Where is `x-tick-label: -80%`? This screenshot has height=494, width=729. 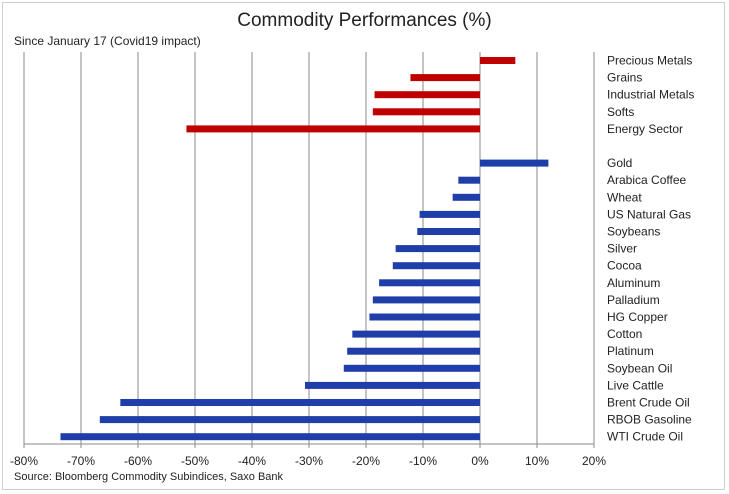
x-tick-label: -80% is located at coordinates (24, 461).